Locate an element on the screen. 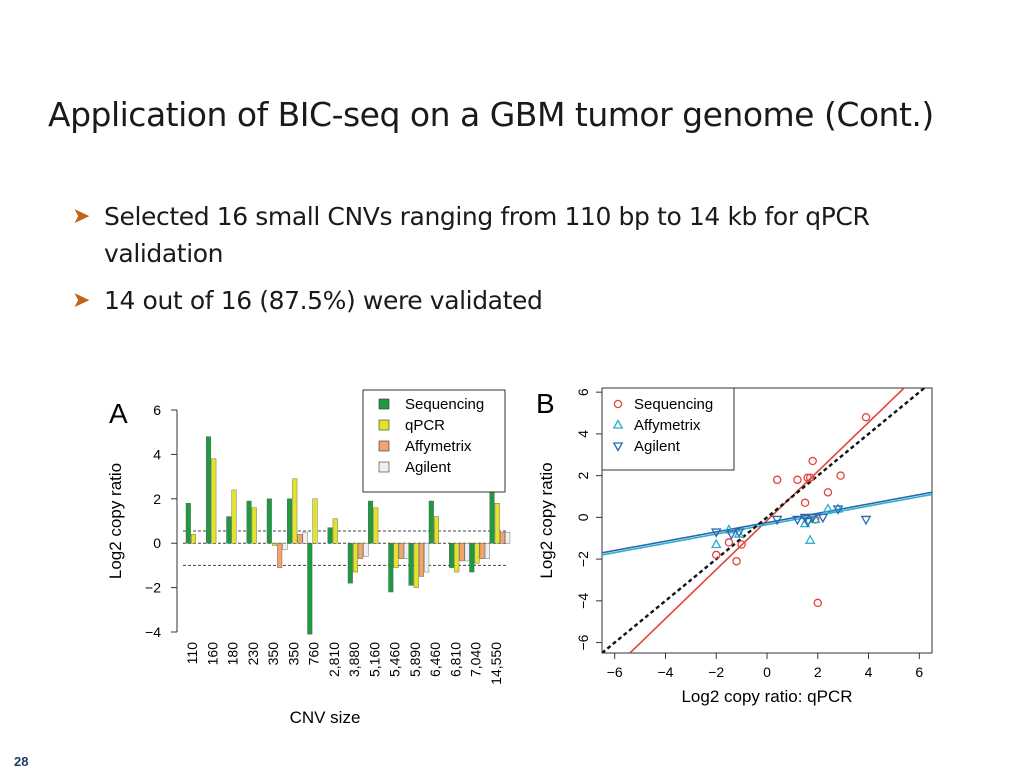  legend-swatch-sequencing is located at coordinates (384, 404).